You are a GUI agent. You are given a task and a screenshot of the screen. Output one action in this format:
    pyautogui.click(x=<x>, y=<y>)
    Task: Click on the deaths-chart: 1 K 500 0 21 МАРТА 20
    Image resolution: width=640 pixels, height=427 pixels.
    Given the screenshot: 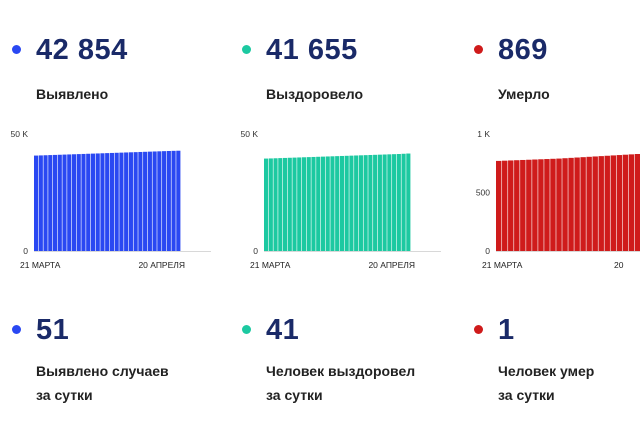 What is the action you would take?
    pyautogui.click(x=558, y=199)
    